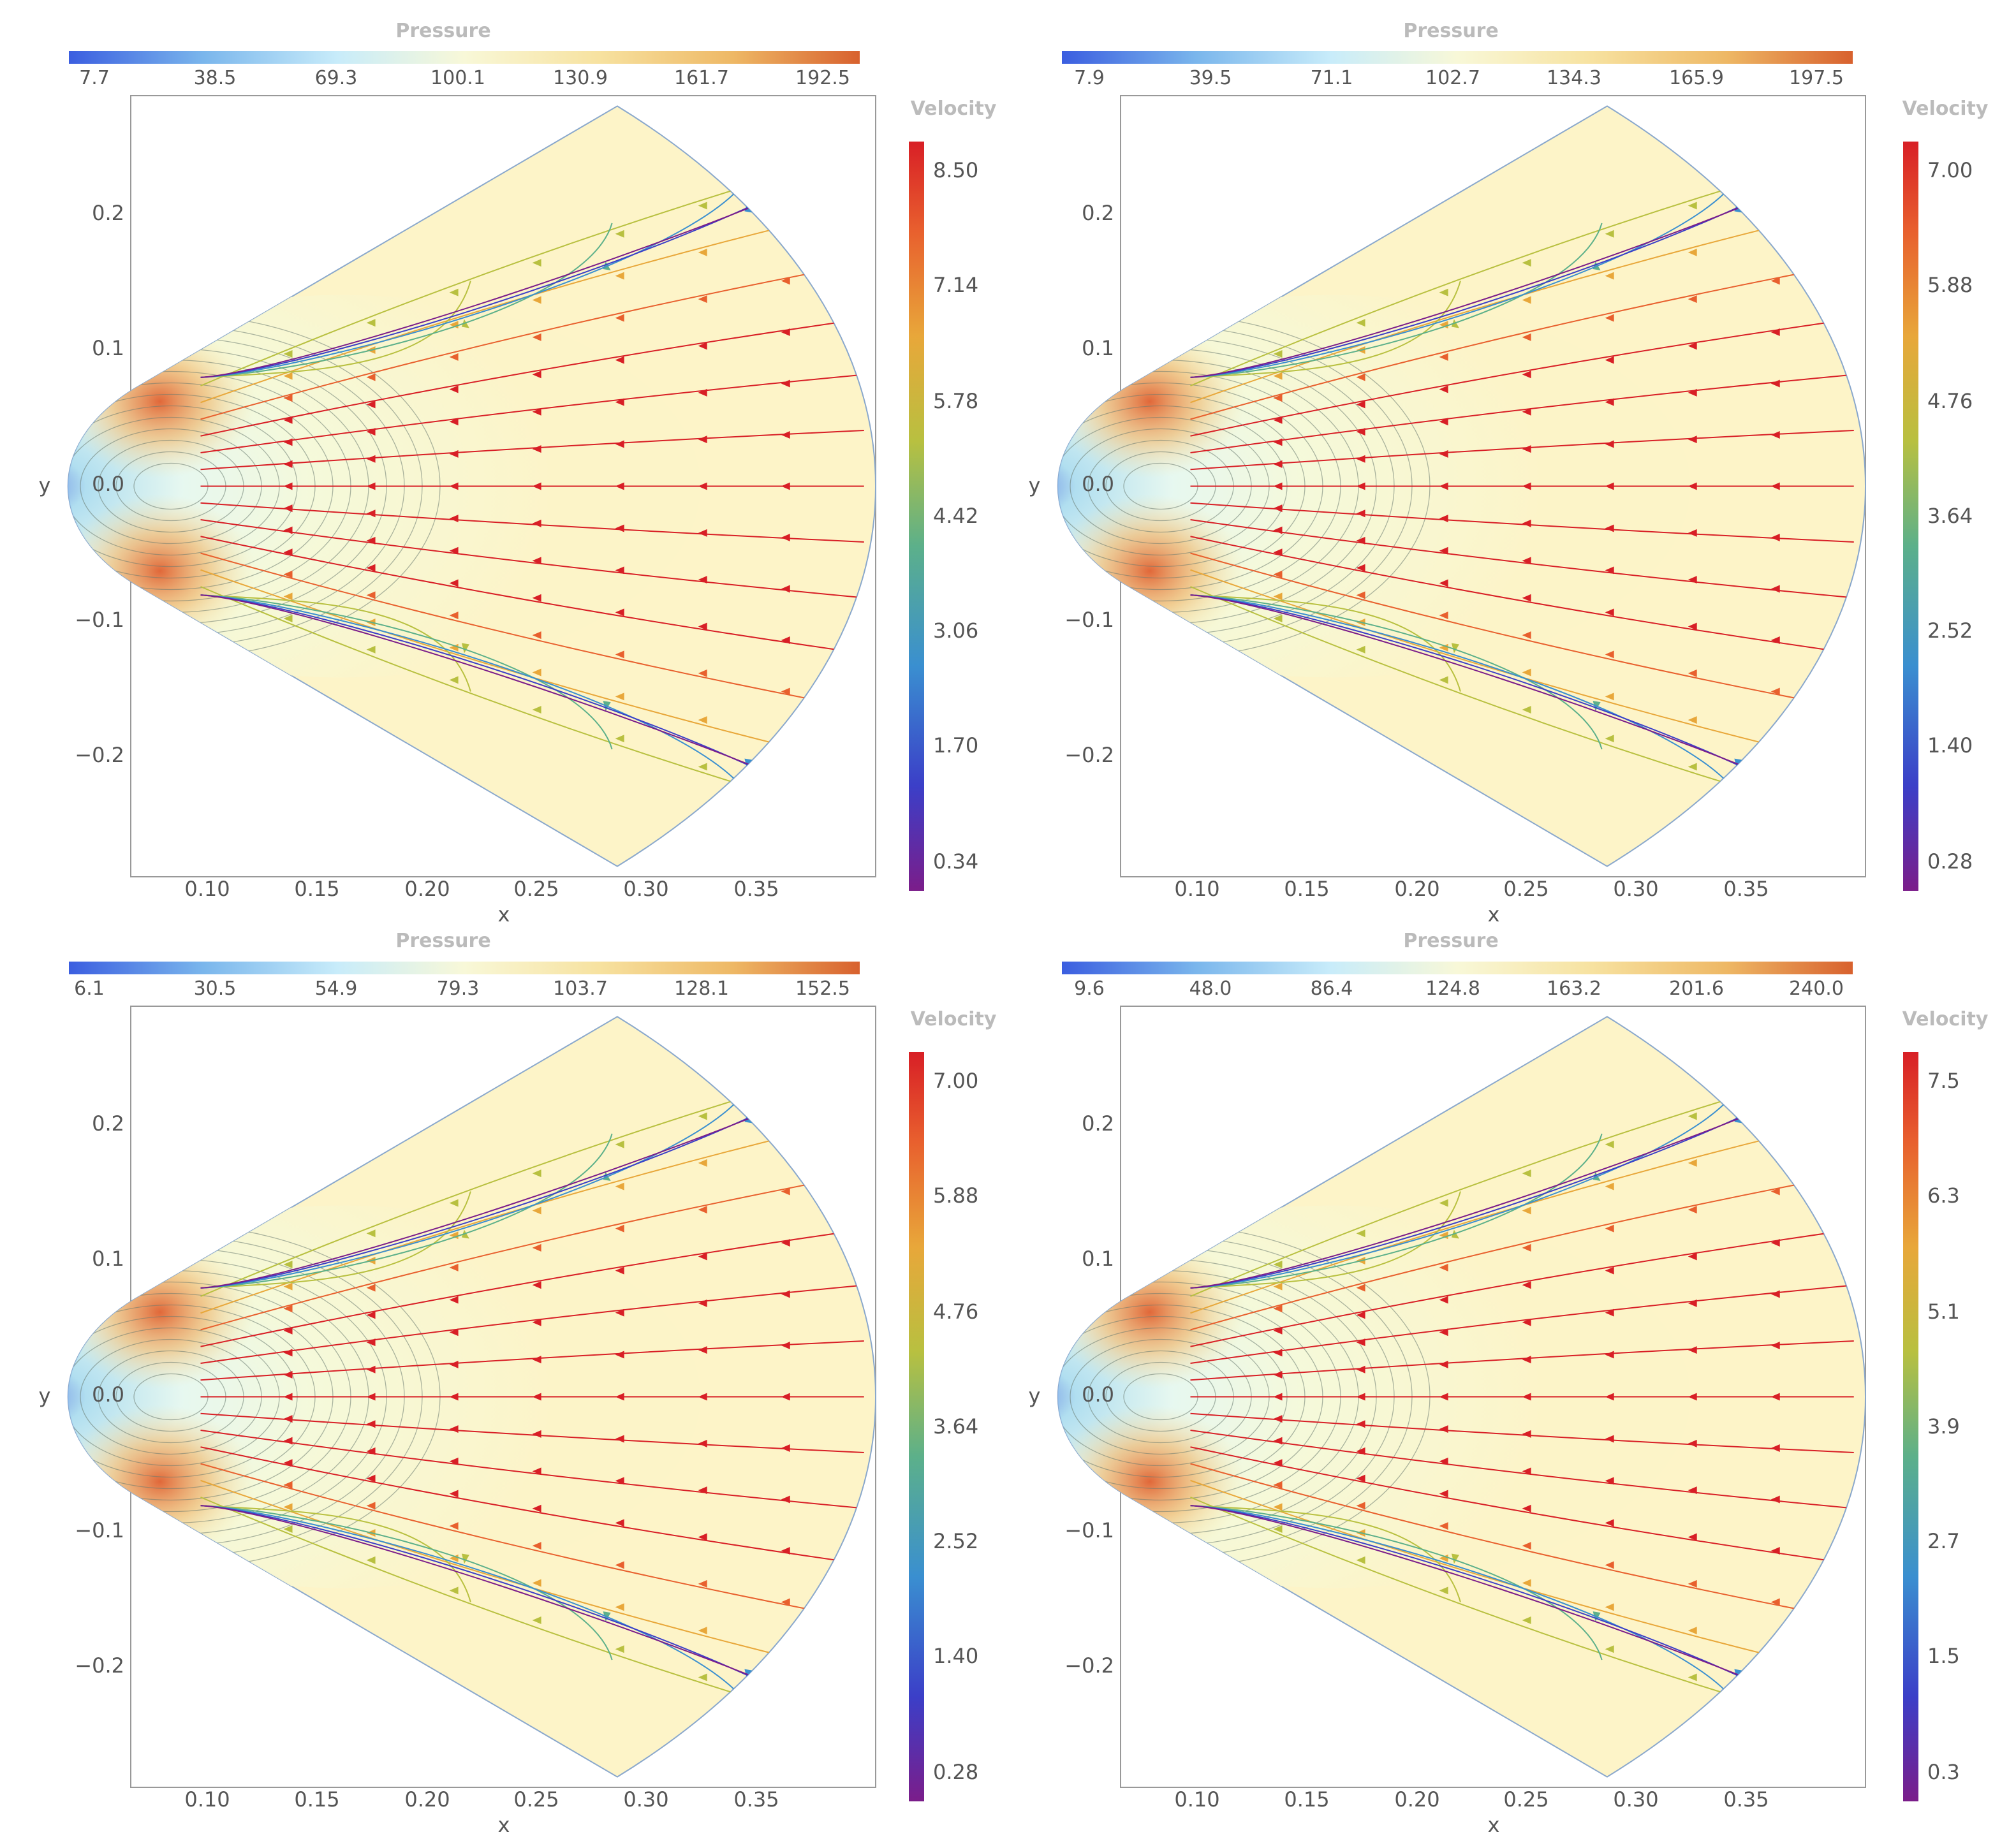  What do you see at coordinates (536, 889) in the screenshot?
I see `x-tick-label: 0.25` at bounding box center [536, 889].